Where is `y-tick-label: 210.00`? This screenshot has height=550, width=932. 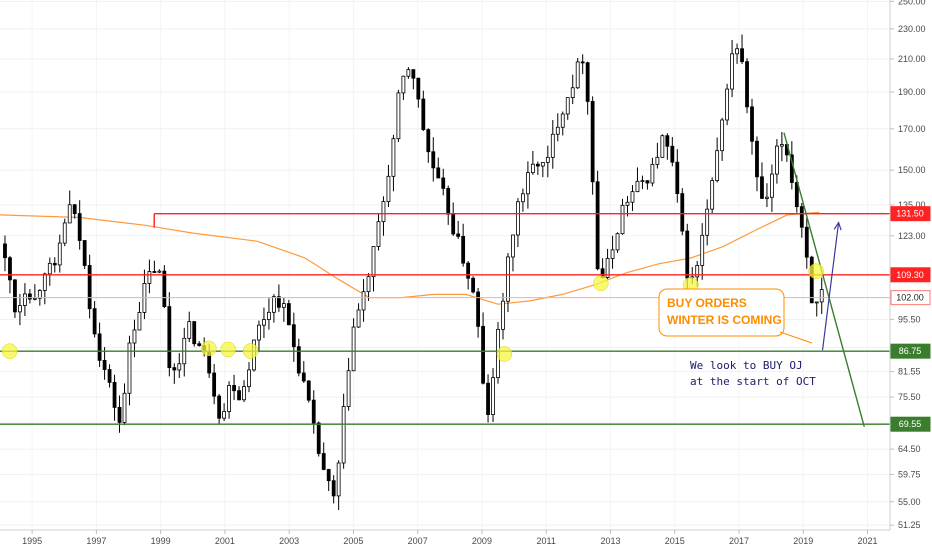 y-tick-label: 210.00 is located at coordinates (912, 59).